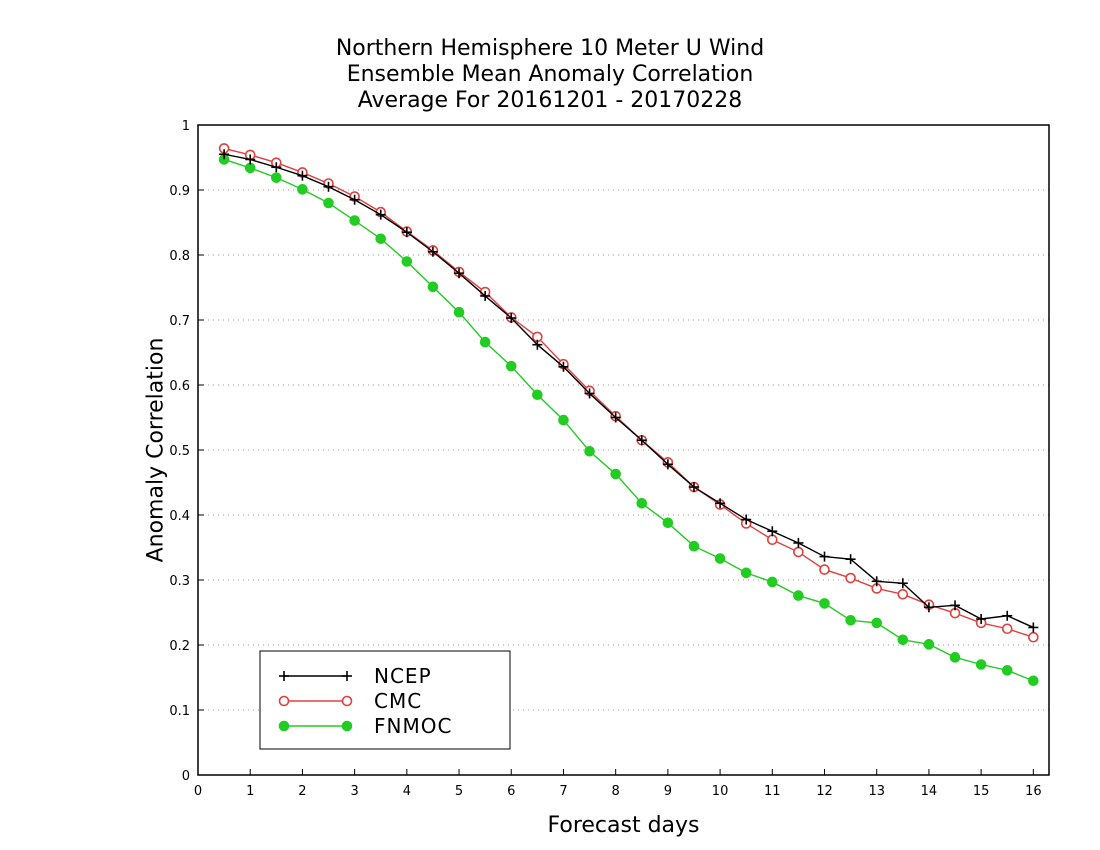  What do you see at coordinates (981, 791) in the screenshot?
I see `x-tick-label-15: 15` at bounding box center [981, 791].